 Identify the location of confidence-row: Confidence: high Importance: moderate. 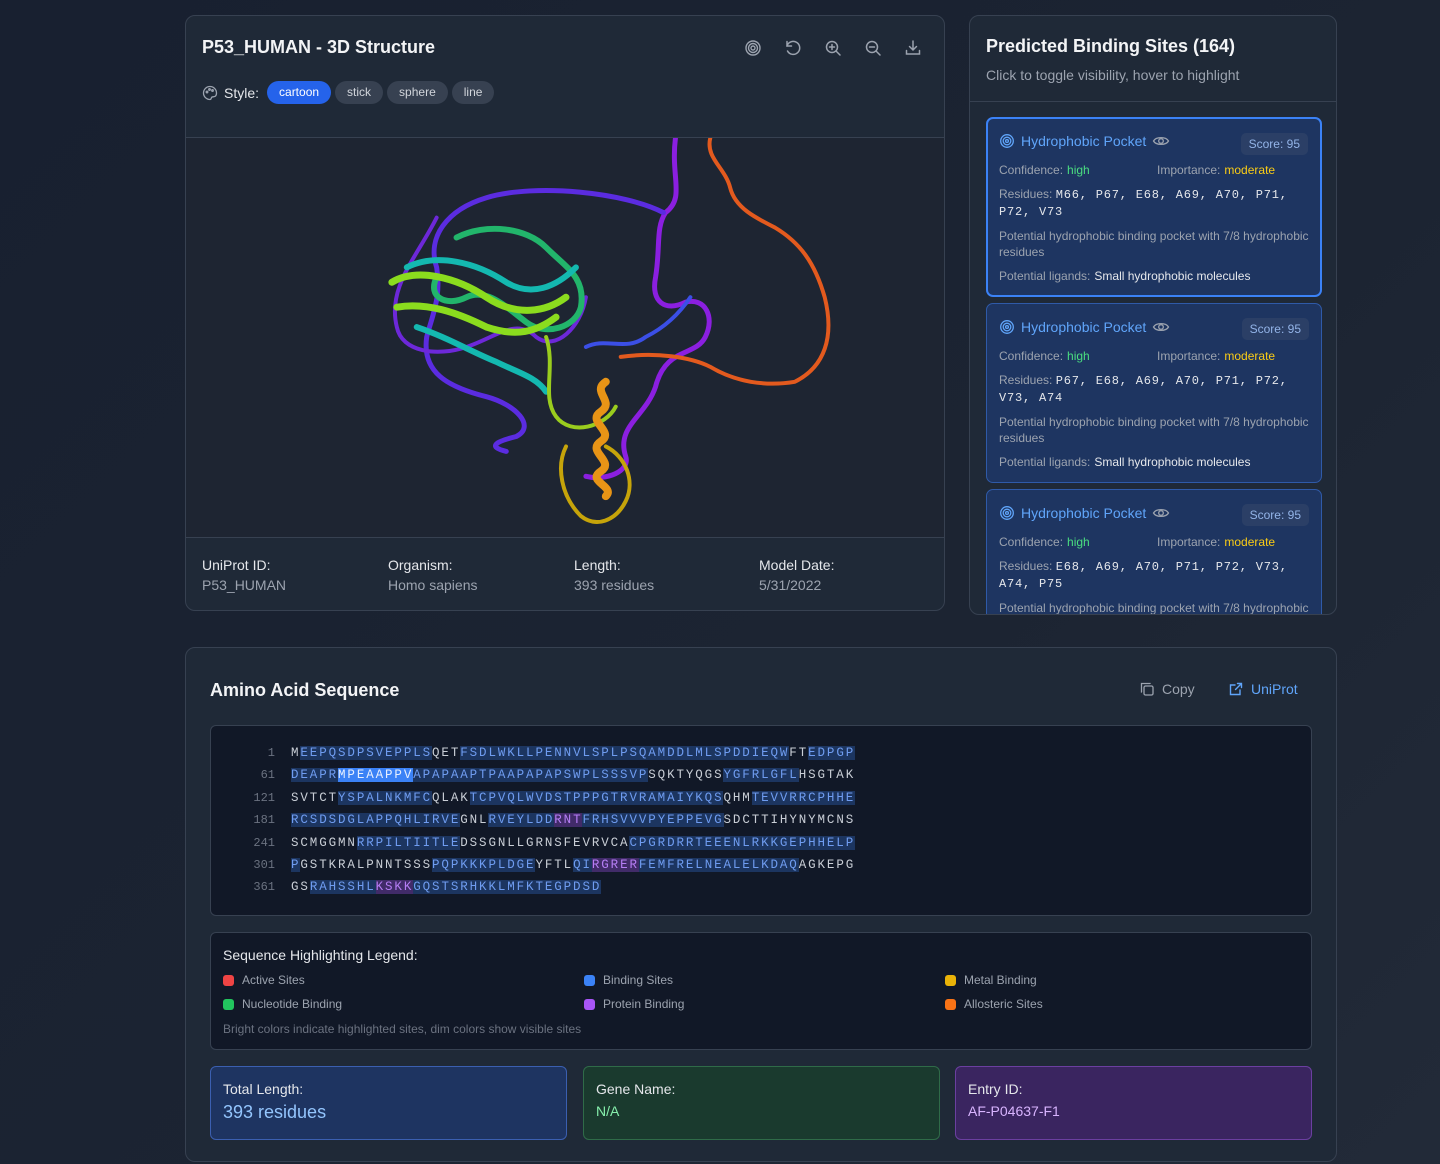
(1154, 170).